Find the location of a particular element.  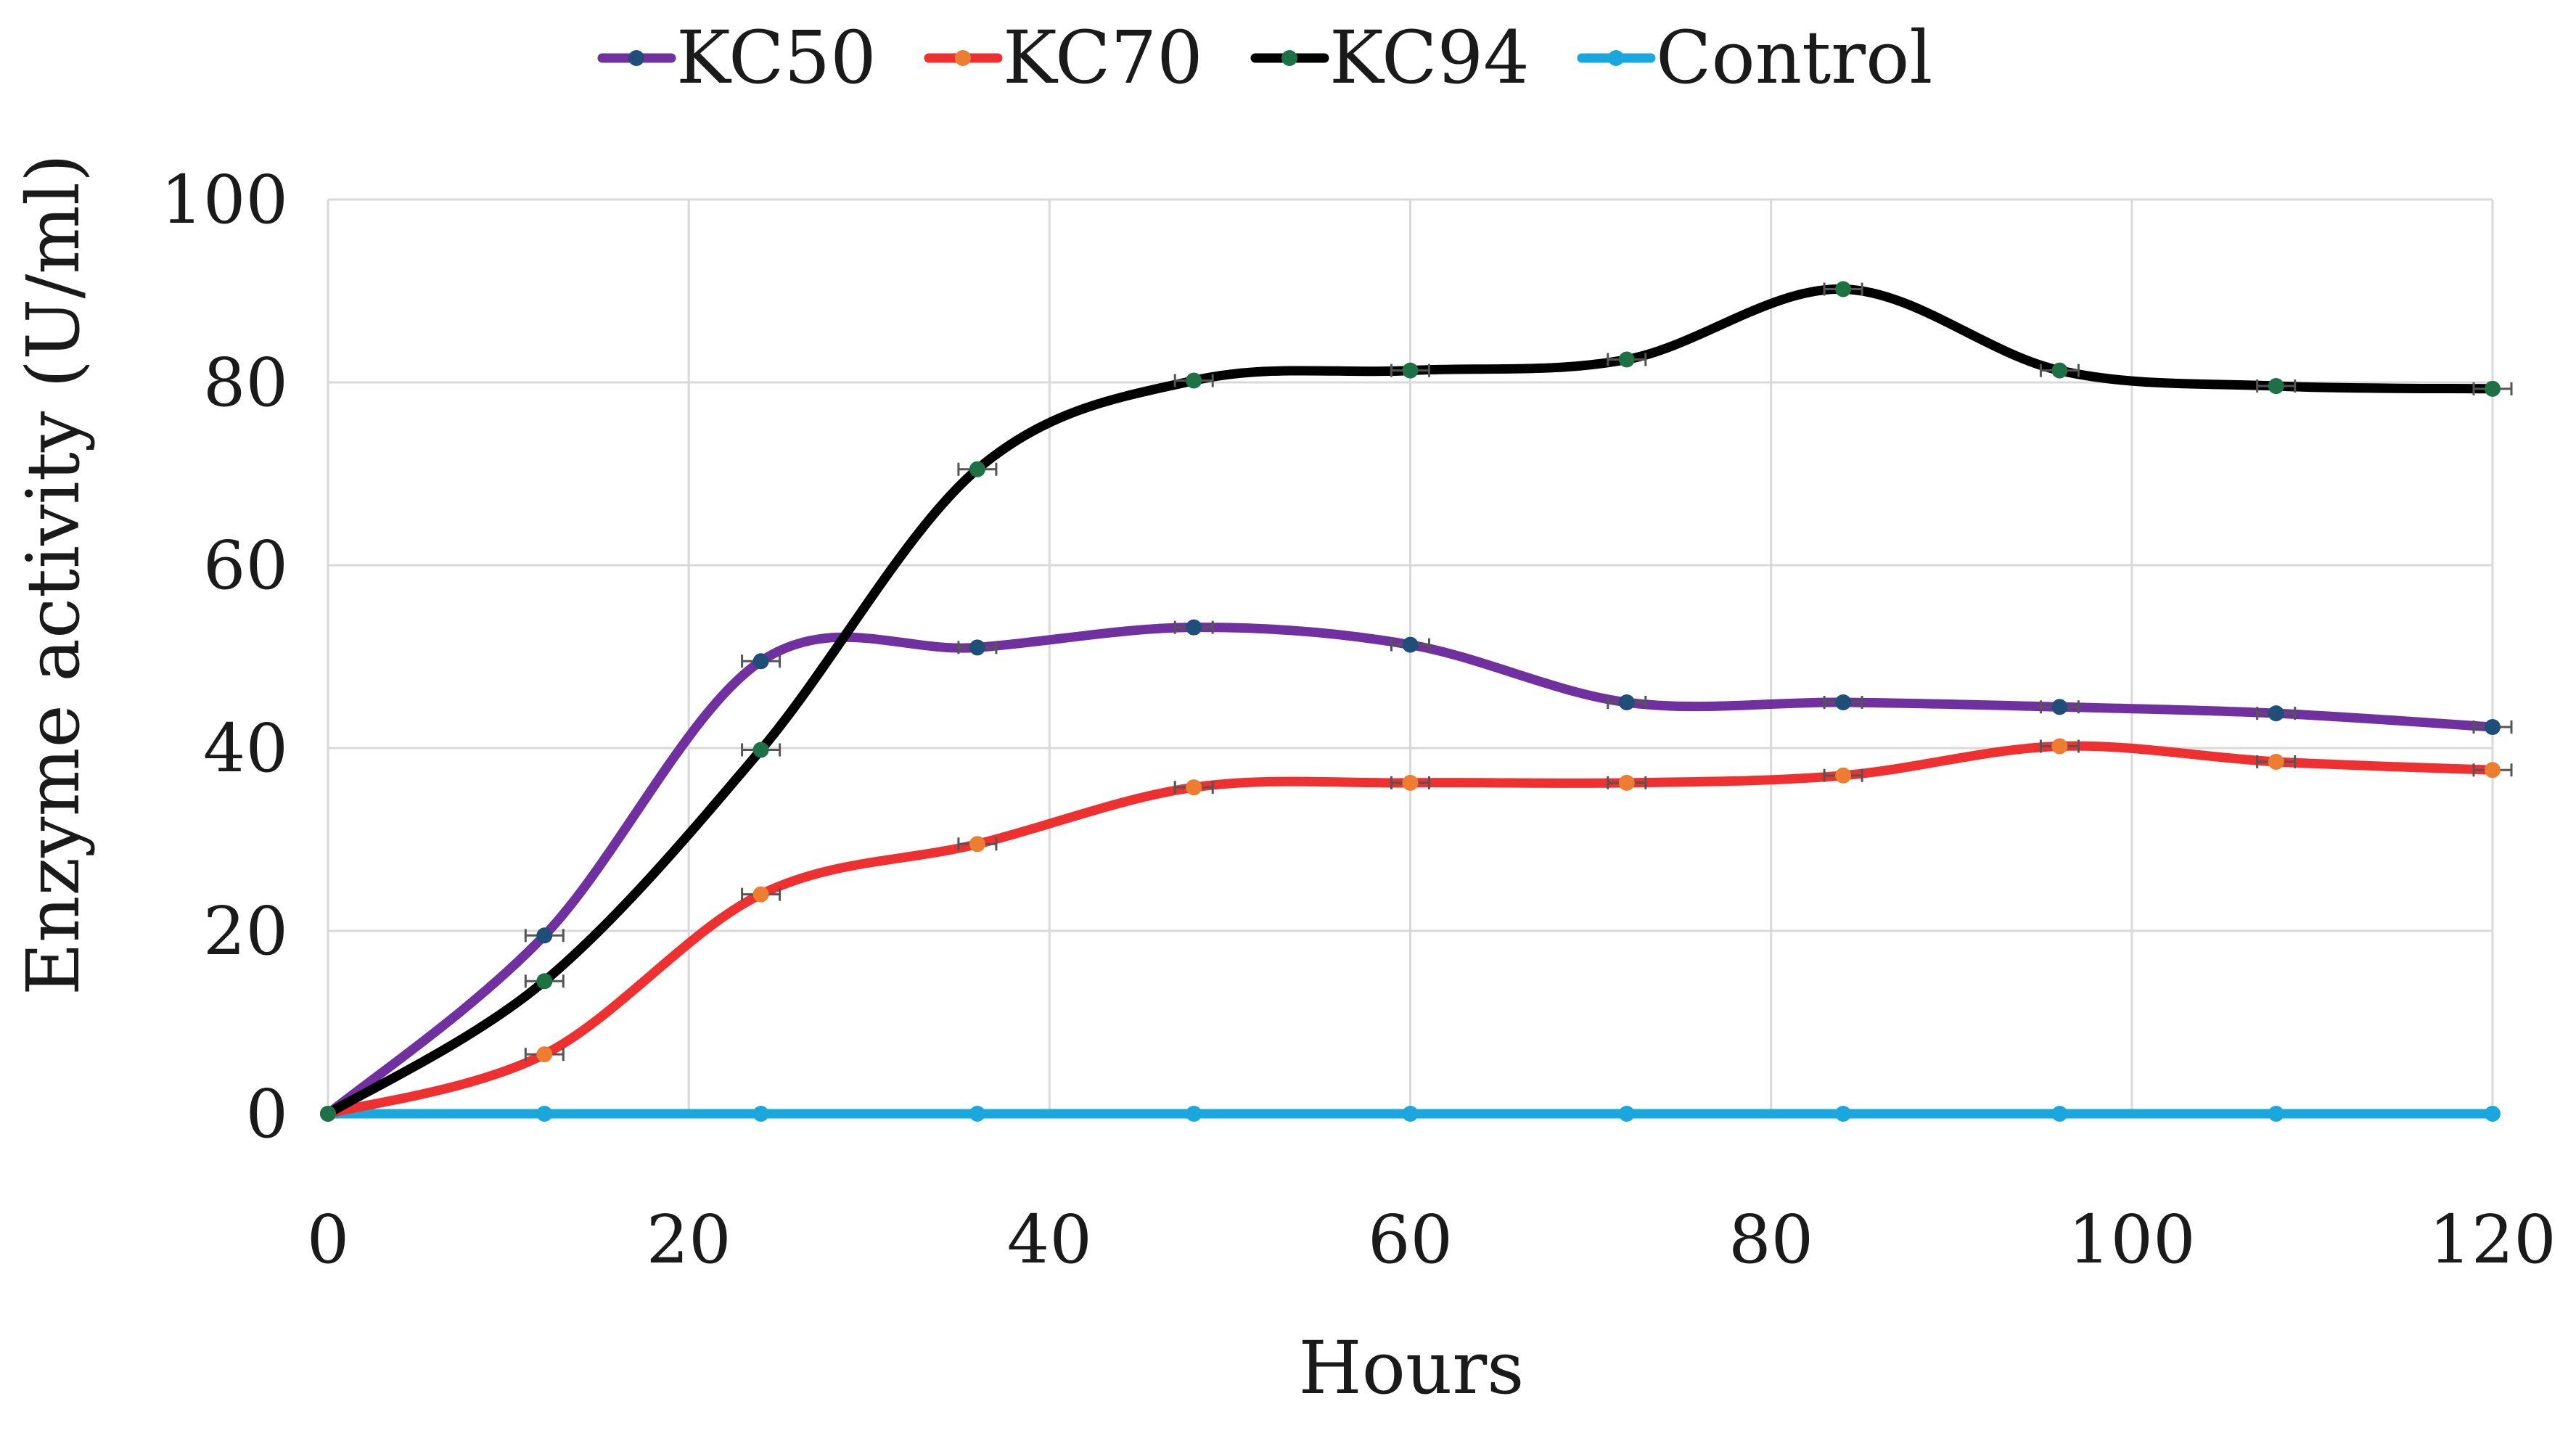

y-tick-label: 100 is located at coordinates (224, 200).